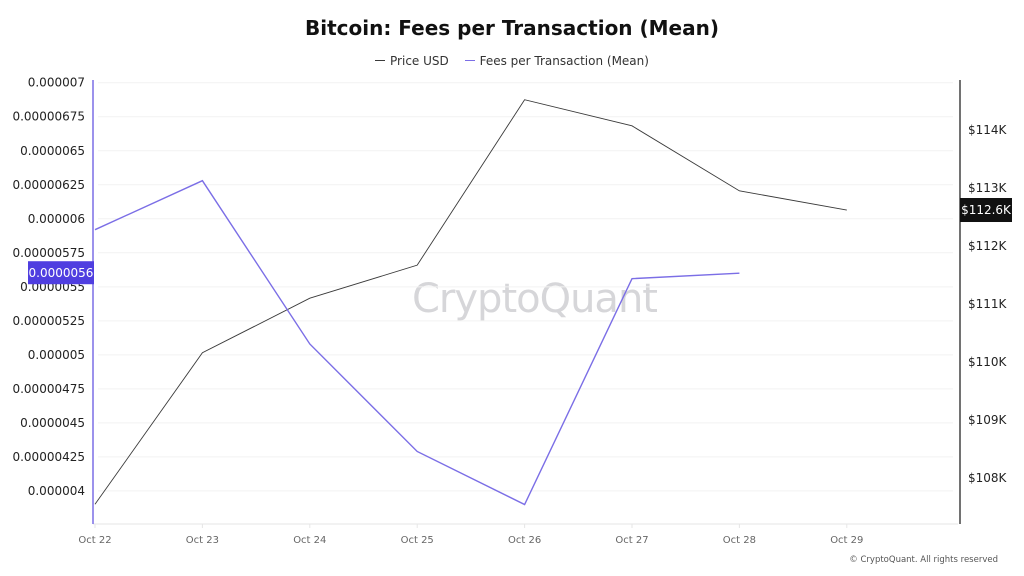  What do you see at coordinates (48, 185) in the screenshot?
I see `left-axis-tick: 0.00000625` at bounding box center [48, 185].